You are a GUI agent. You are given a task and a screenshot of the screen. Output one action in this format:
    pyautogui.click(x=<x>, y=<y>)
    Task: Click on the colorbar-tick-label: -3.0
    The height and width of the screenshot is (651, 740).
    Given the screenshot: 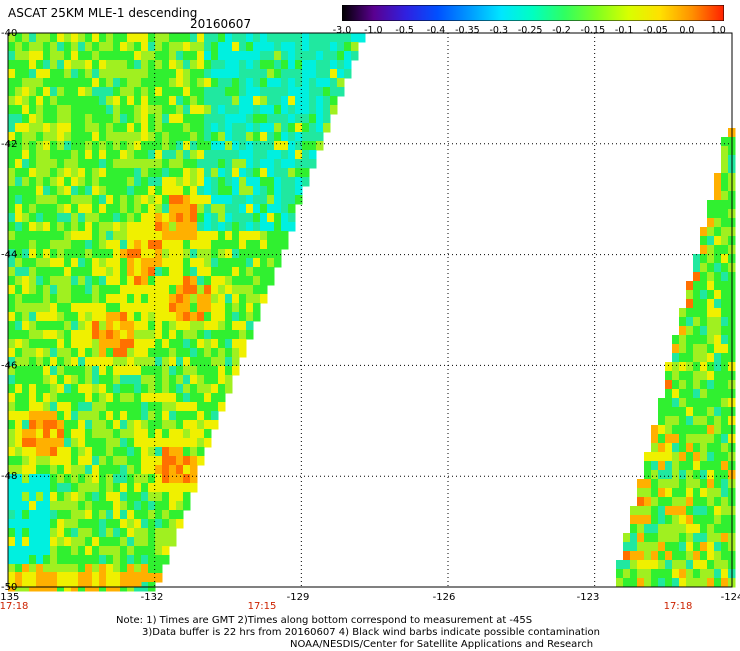 What is the action you would take?
    pyautogui.click(x=342, y=30)
    